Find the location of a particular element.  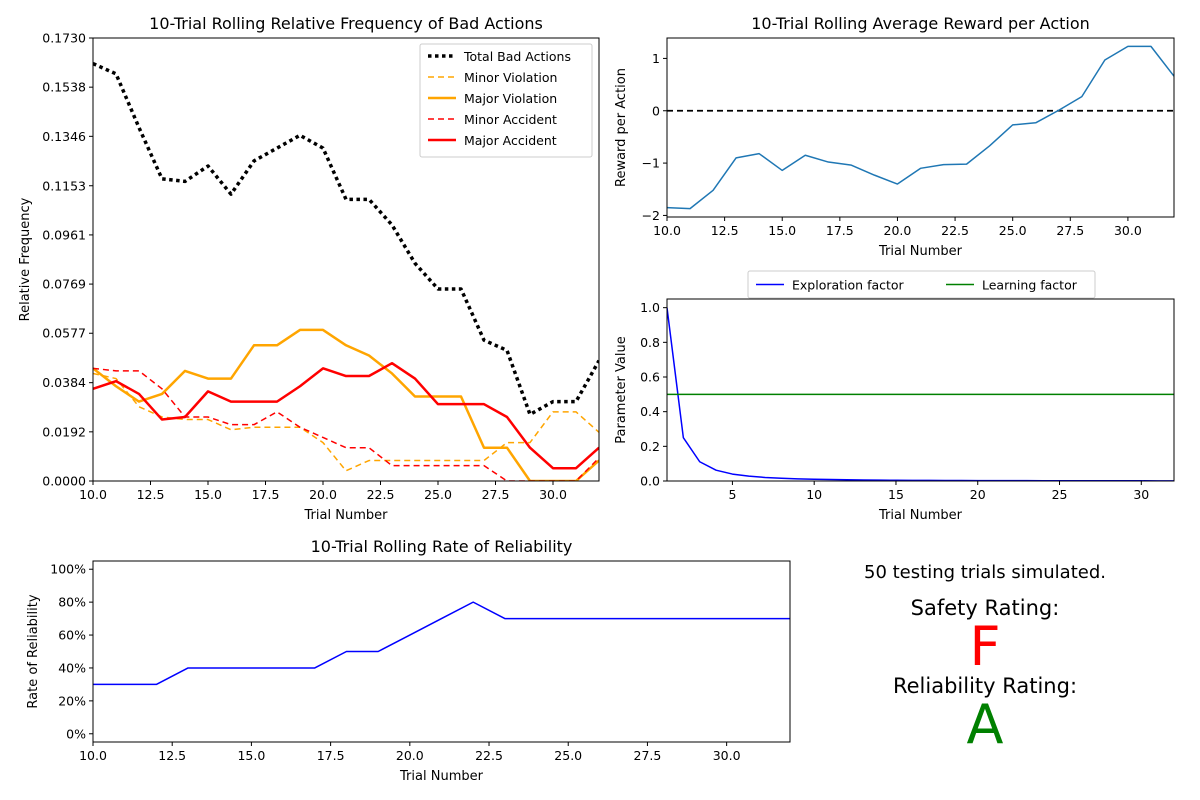

legend-label: Major Violation is located at coordinates (510, 98).